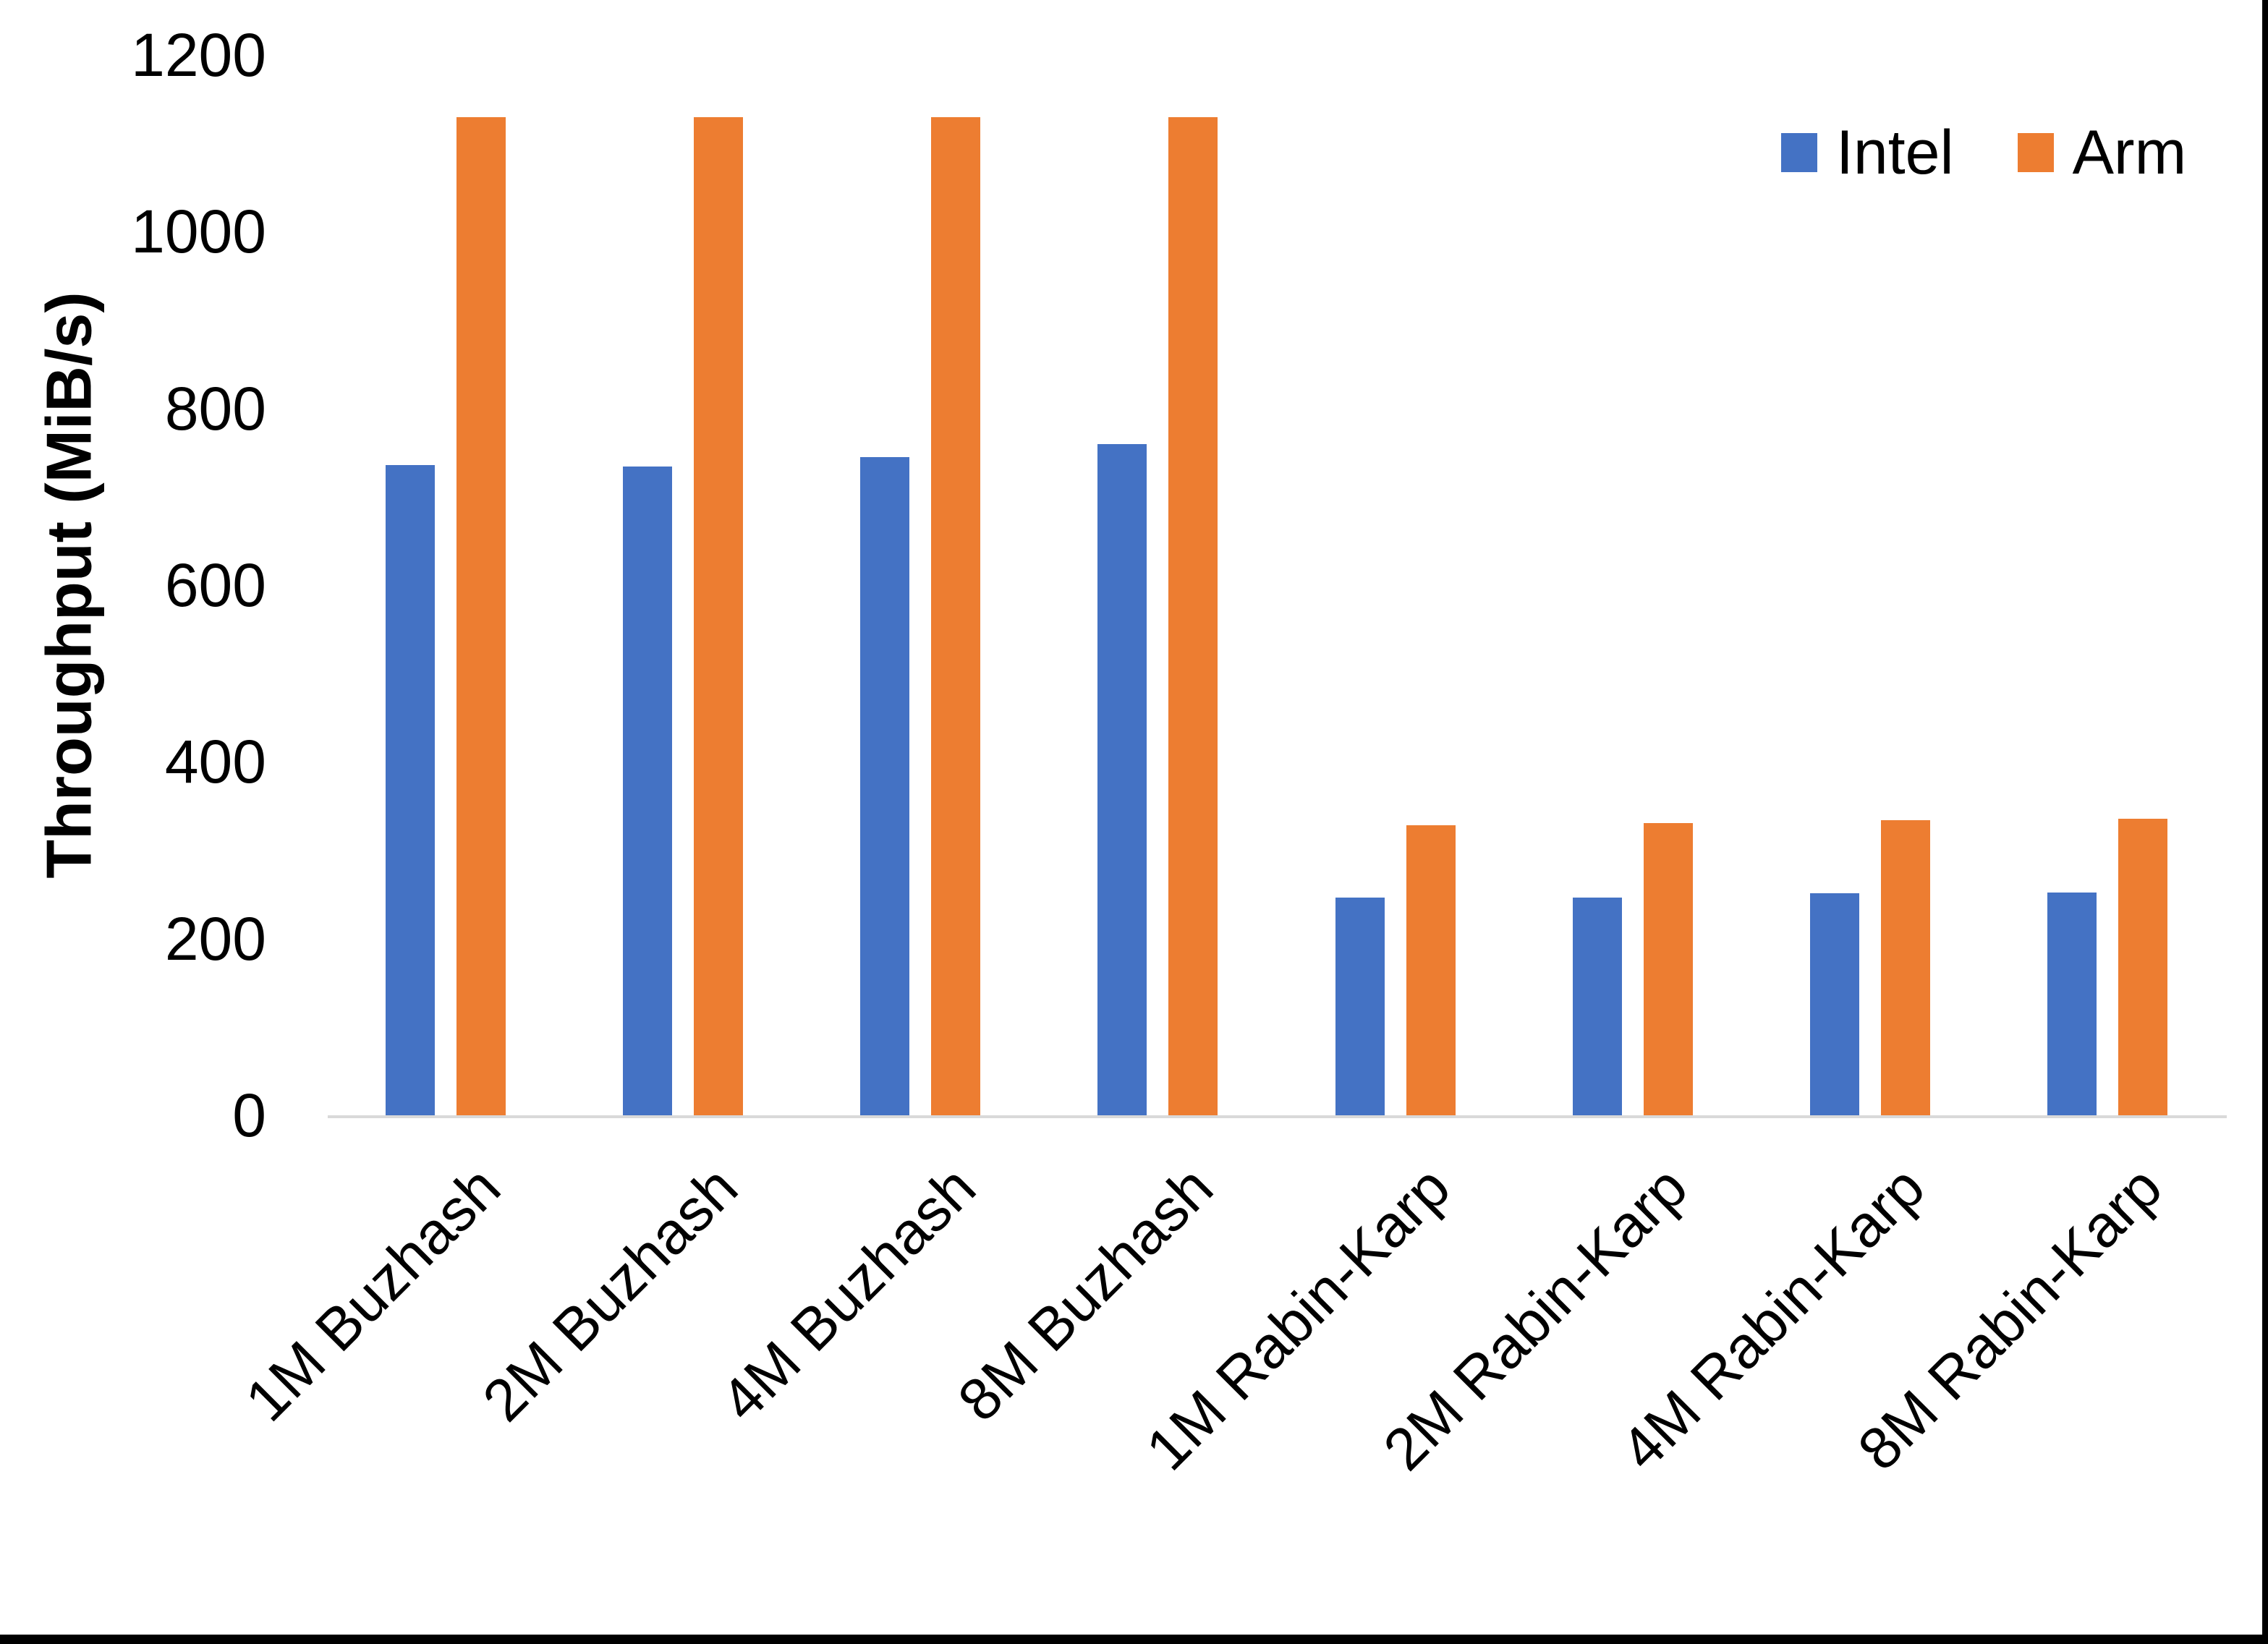 The image size is (2268, 1644). Describe the element at coordinates (956, 615) in the screenshot. I see `bar-arm-4m-buzhash` at that location.